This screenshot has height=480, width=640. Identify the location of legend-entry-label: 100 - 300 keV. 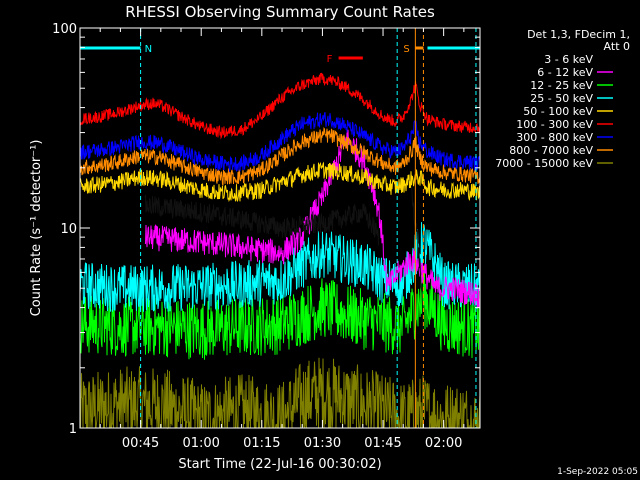
(554, 124).